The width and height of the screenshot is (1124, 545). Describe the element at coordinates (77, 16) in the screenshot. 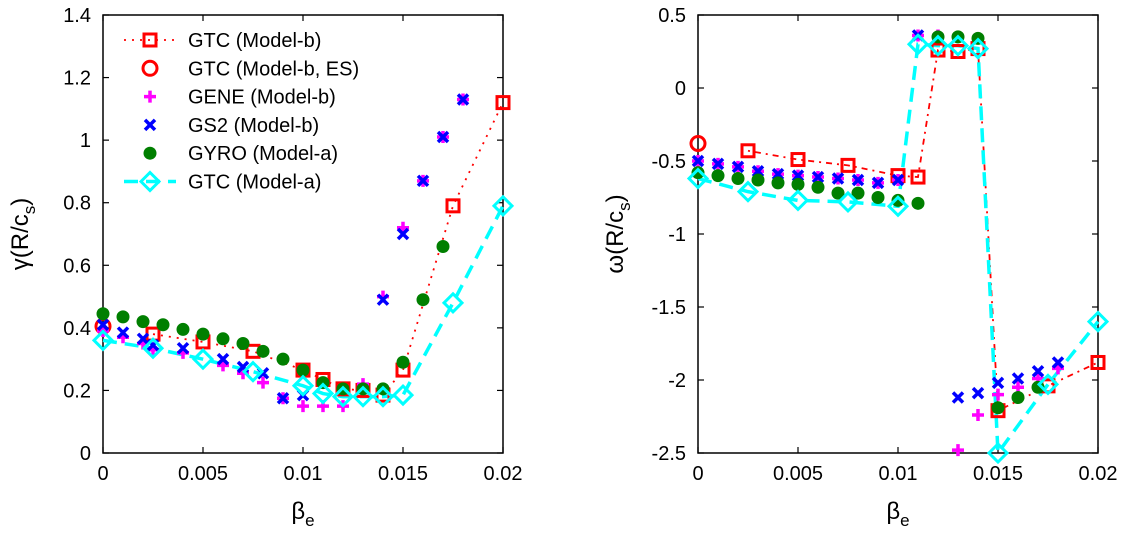

I see `y-tick-label: 1.4` at that location.